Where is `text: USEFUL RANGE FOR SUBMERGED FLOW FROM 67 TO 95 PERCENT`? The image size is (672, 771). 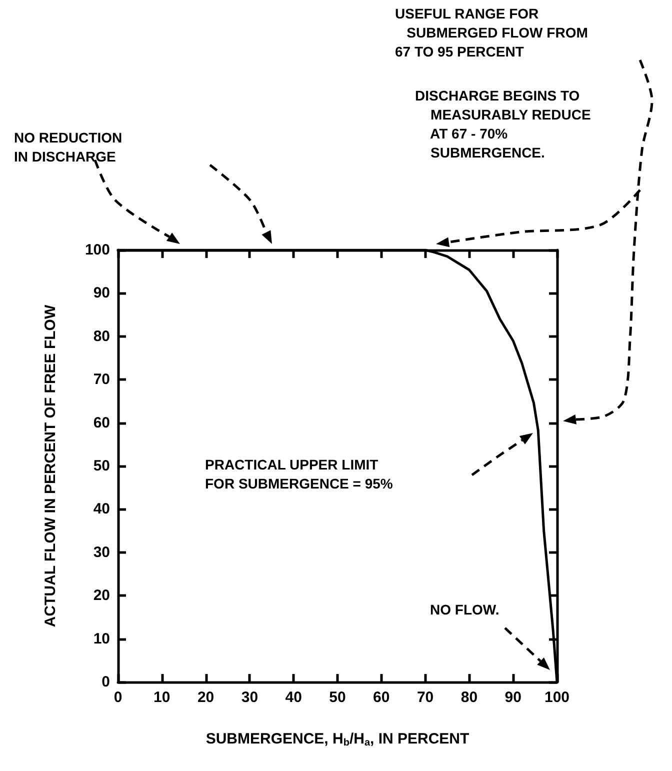 text: USEFUL RANGE FOR SUBMERGED FLOW FROM 67 TO 95 PERCENT is located at coordinates (491, 33).